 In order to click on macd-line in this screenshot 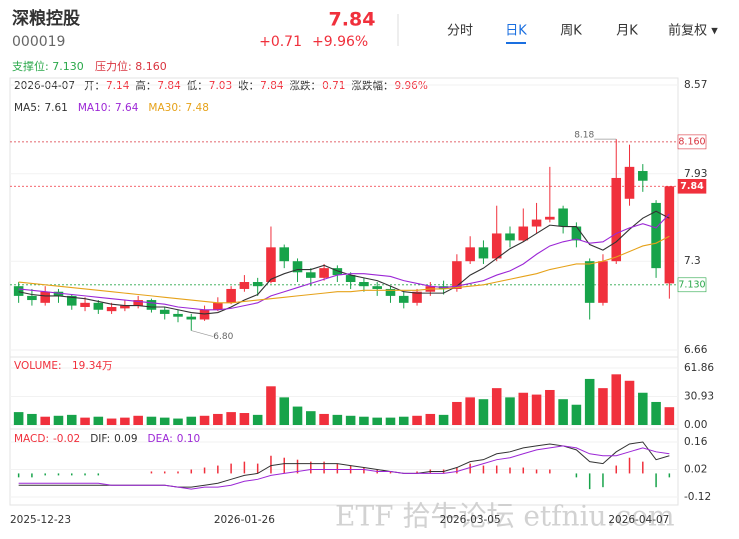, I will do `click(344, 464)`.